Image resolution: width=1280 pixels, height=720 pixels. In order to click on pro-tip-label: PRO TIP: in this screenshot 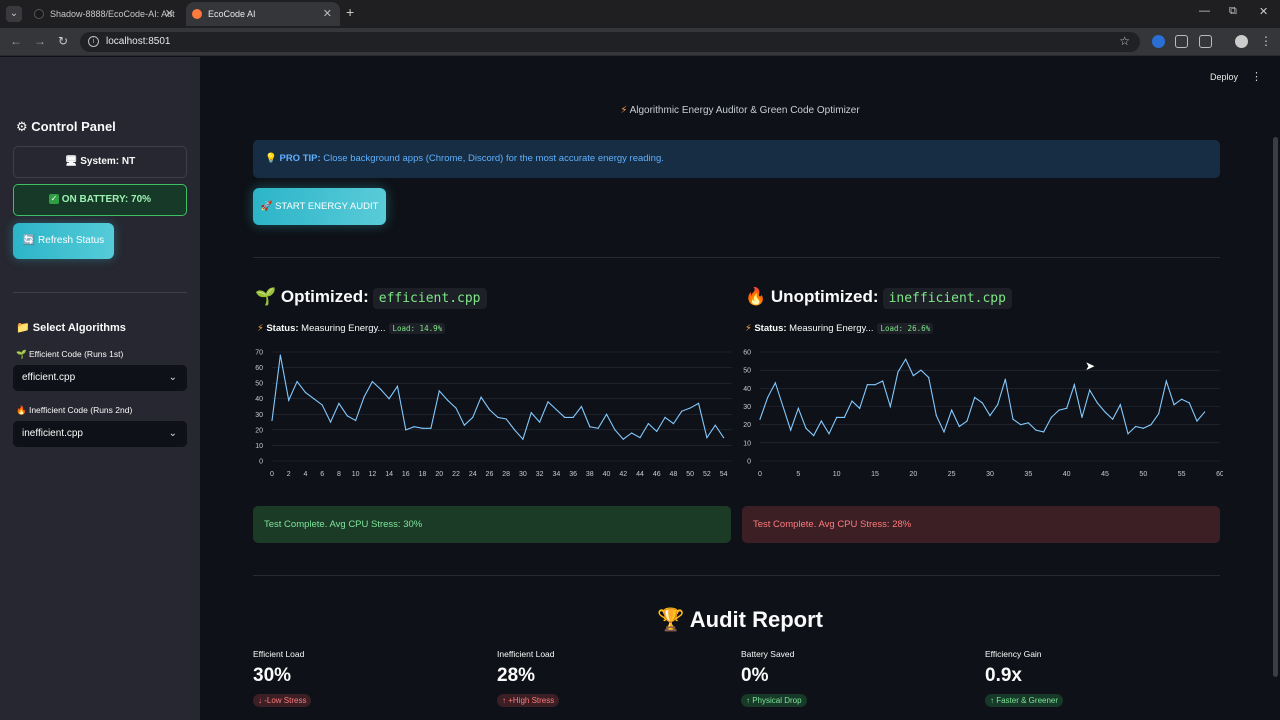, I will do `click(300, 158)`.